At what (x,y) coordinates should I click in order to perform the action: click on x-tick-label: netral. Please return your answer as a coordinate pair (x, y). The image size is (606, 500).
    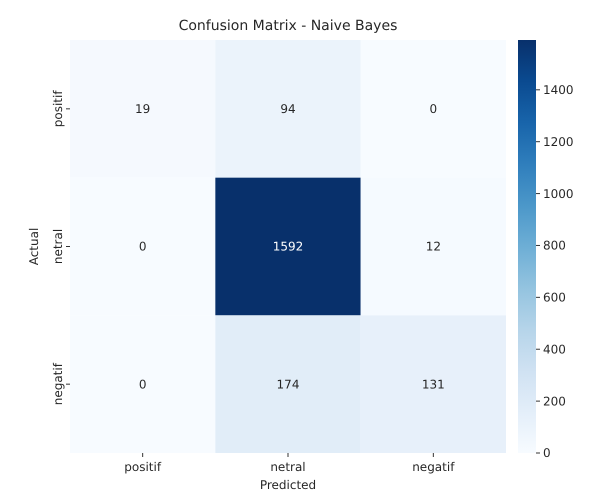
    Looking at the image, I should click on (288, 467).